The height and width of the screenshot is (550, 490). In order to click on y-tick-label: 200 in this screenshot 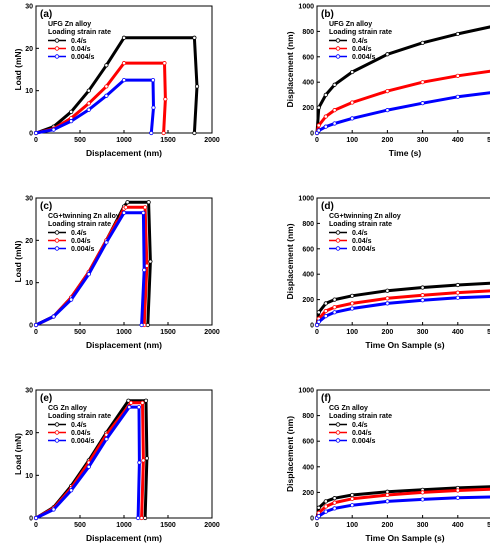, I will do `click(308, 493)`.